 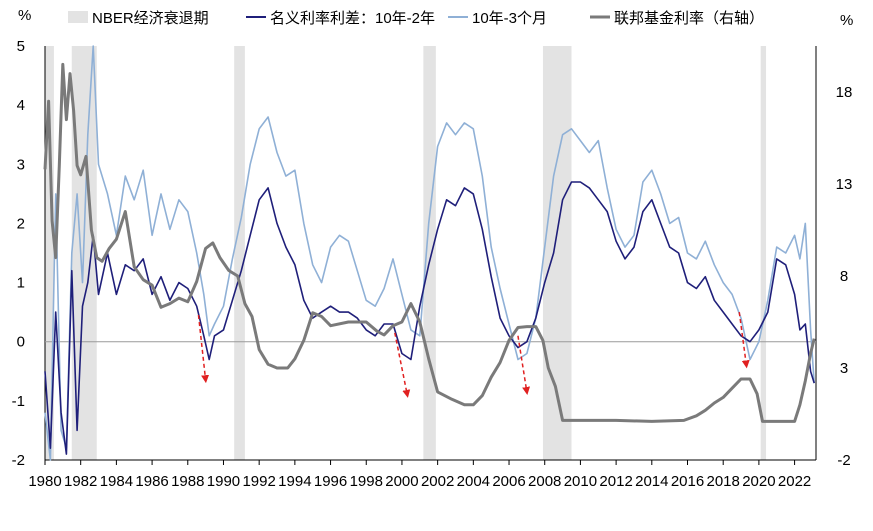 I want to click on legend-spread-3m-label: 10年-3个月, so click(x=509, y=18).